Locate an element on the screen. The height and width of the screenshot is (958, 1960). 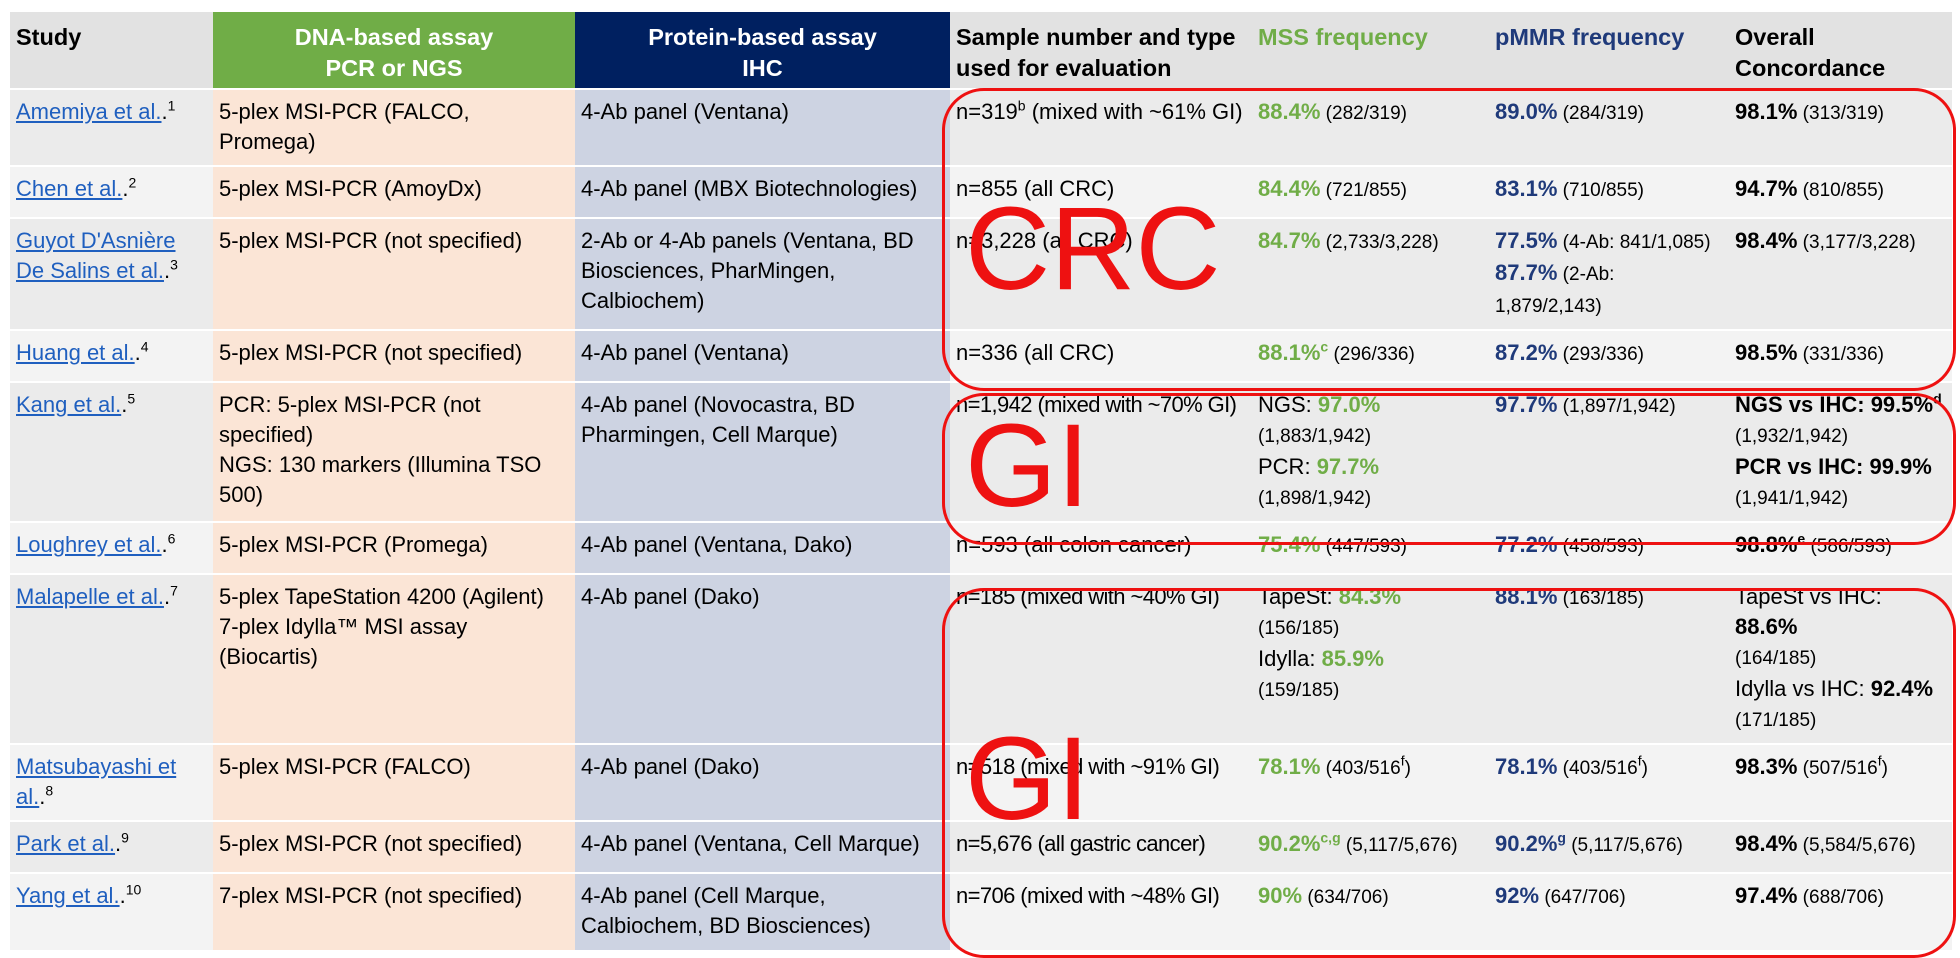
mss-fraction: (2,733/3,228) is located at coordinates (1379, 242).